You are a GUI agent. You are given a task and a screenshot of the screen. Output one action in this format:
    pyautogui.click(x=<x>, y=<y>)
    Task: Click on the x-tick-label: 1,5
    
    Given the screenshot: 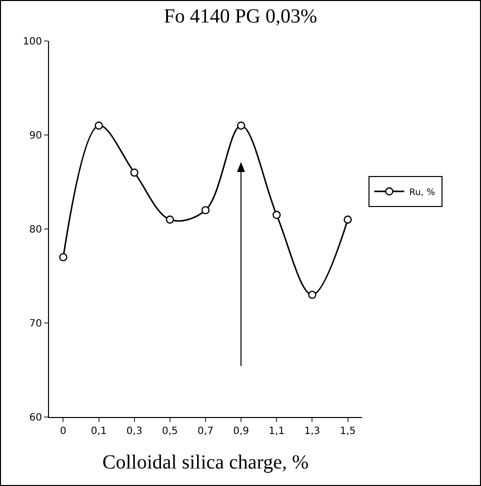 What is the action you would take?
    pyautogui.click(x=348, y=431)
    